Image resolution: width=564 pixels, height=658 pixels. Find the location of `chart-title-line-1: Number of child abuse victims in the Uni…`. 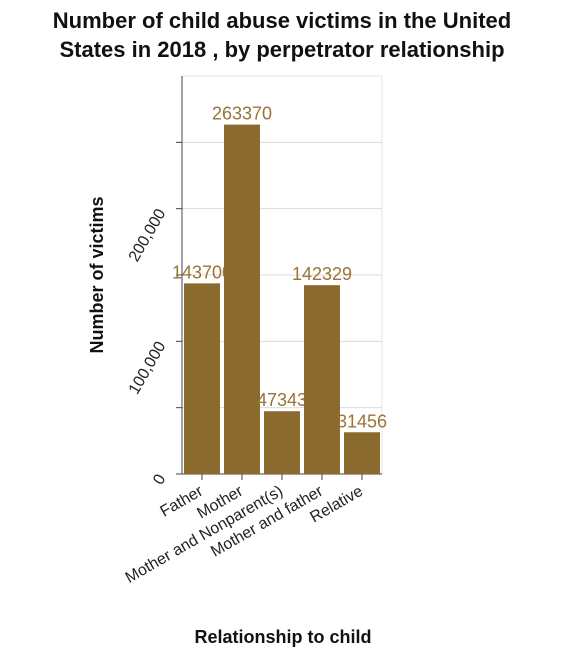

chart-title-line-1: Number of child abuse victims in the Uni… is located at coordinates (282, 20).